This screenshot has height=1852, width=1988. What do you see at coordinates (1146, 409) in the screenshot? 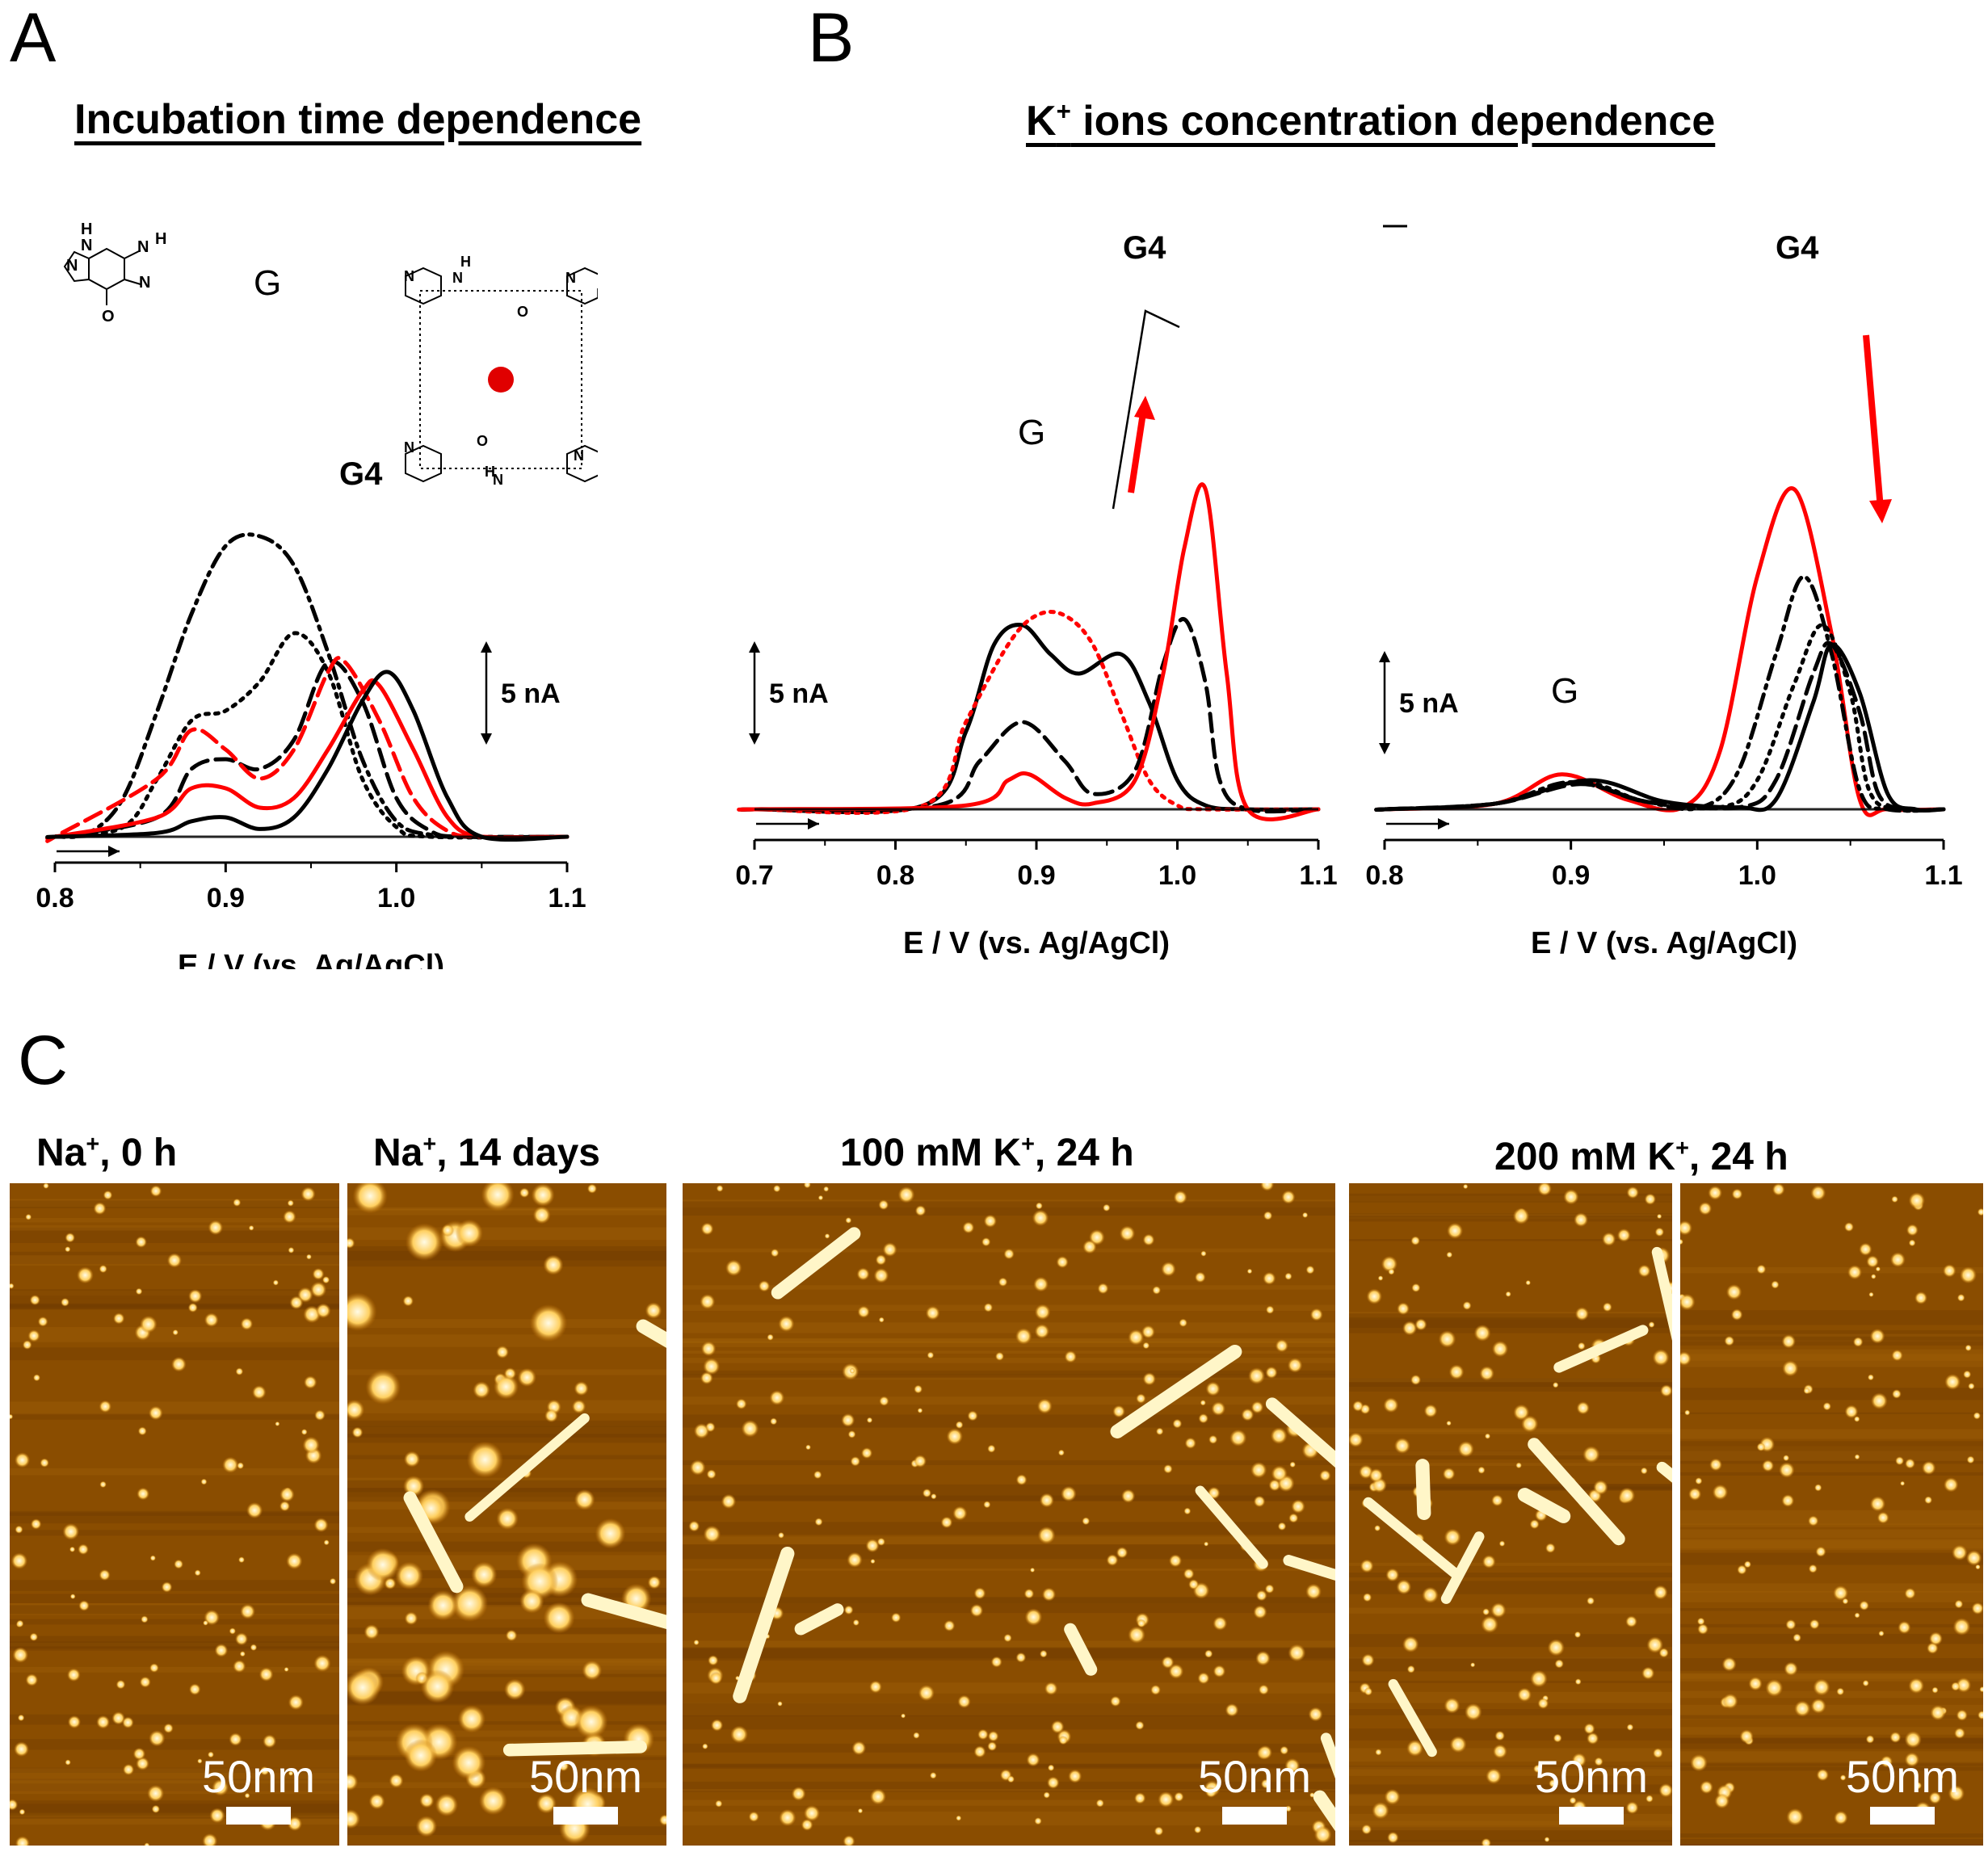
I see `b1-shift-arrow` at bounding box center [1146, 409].